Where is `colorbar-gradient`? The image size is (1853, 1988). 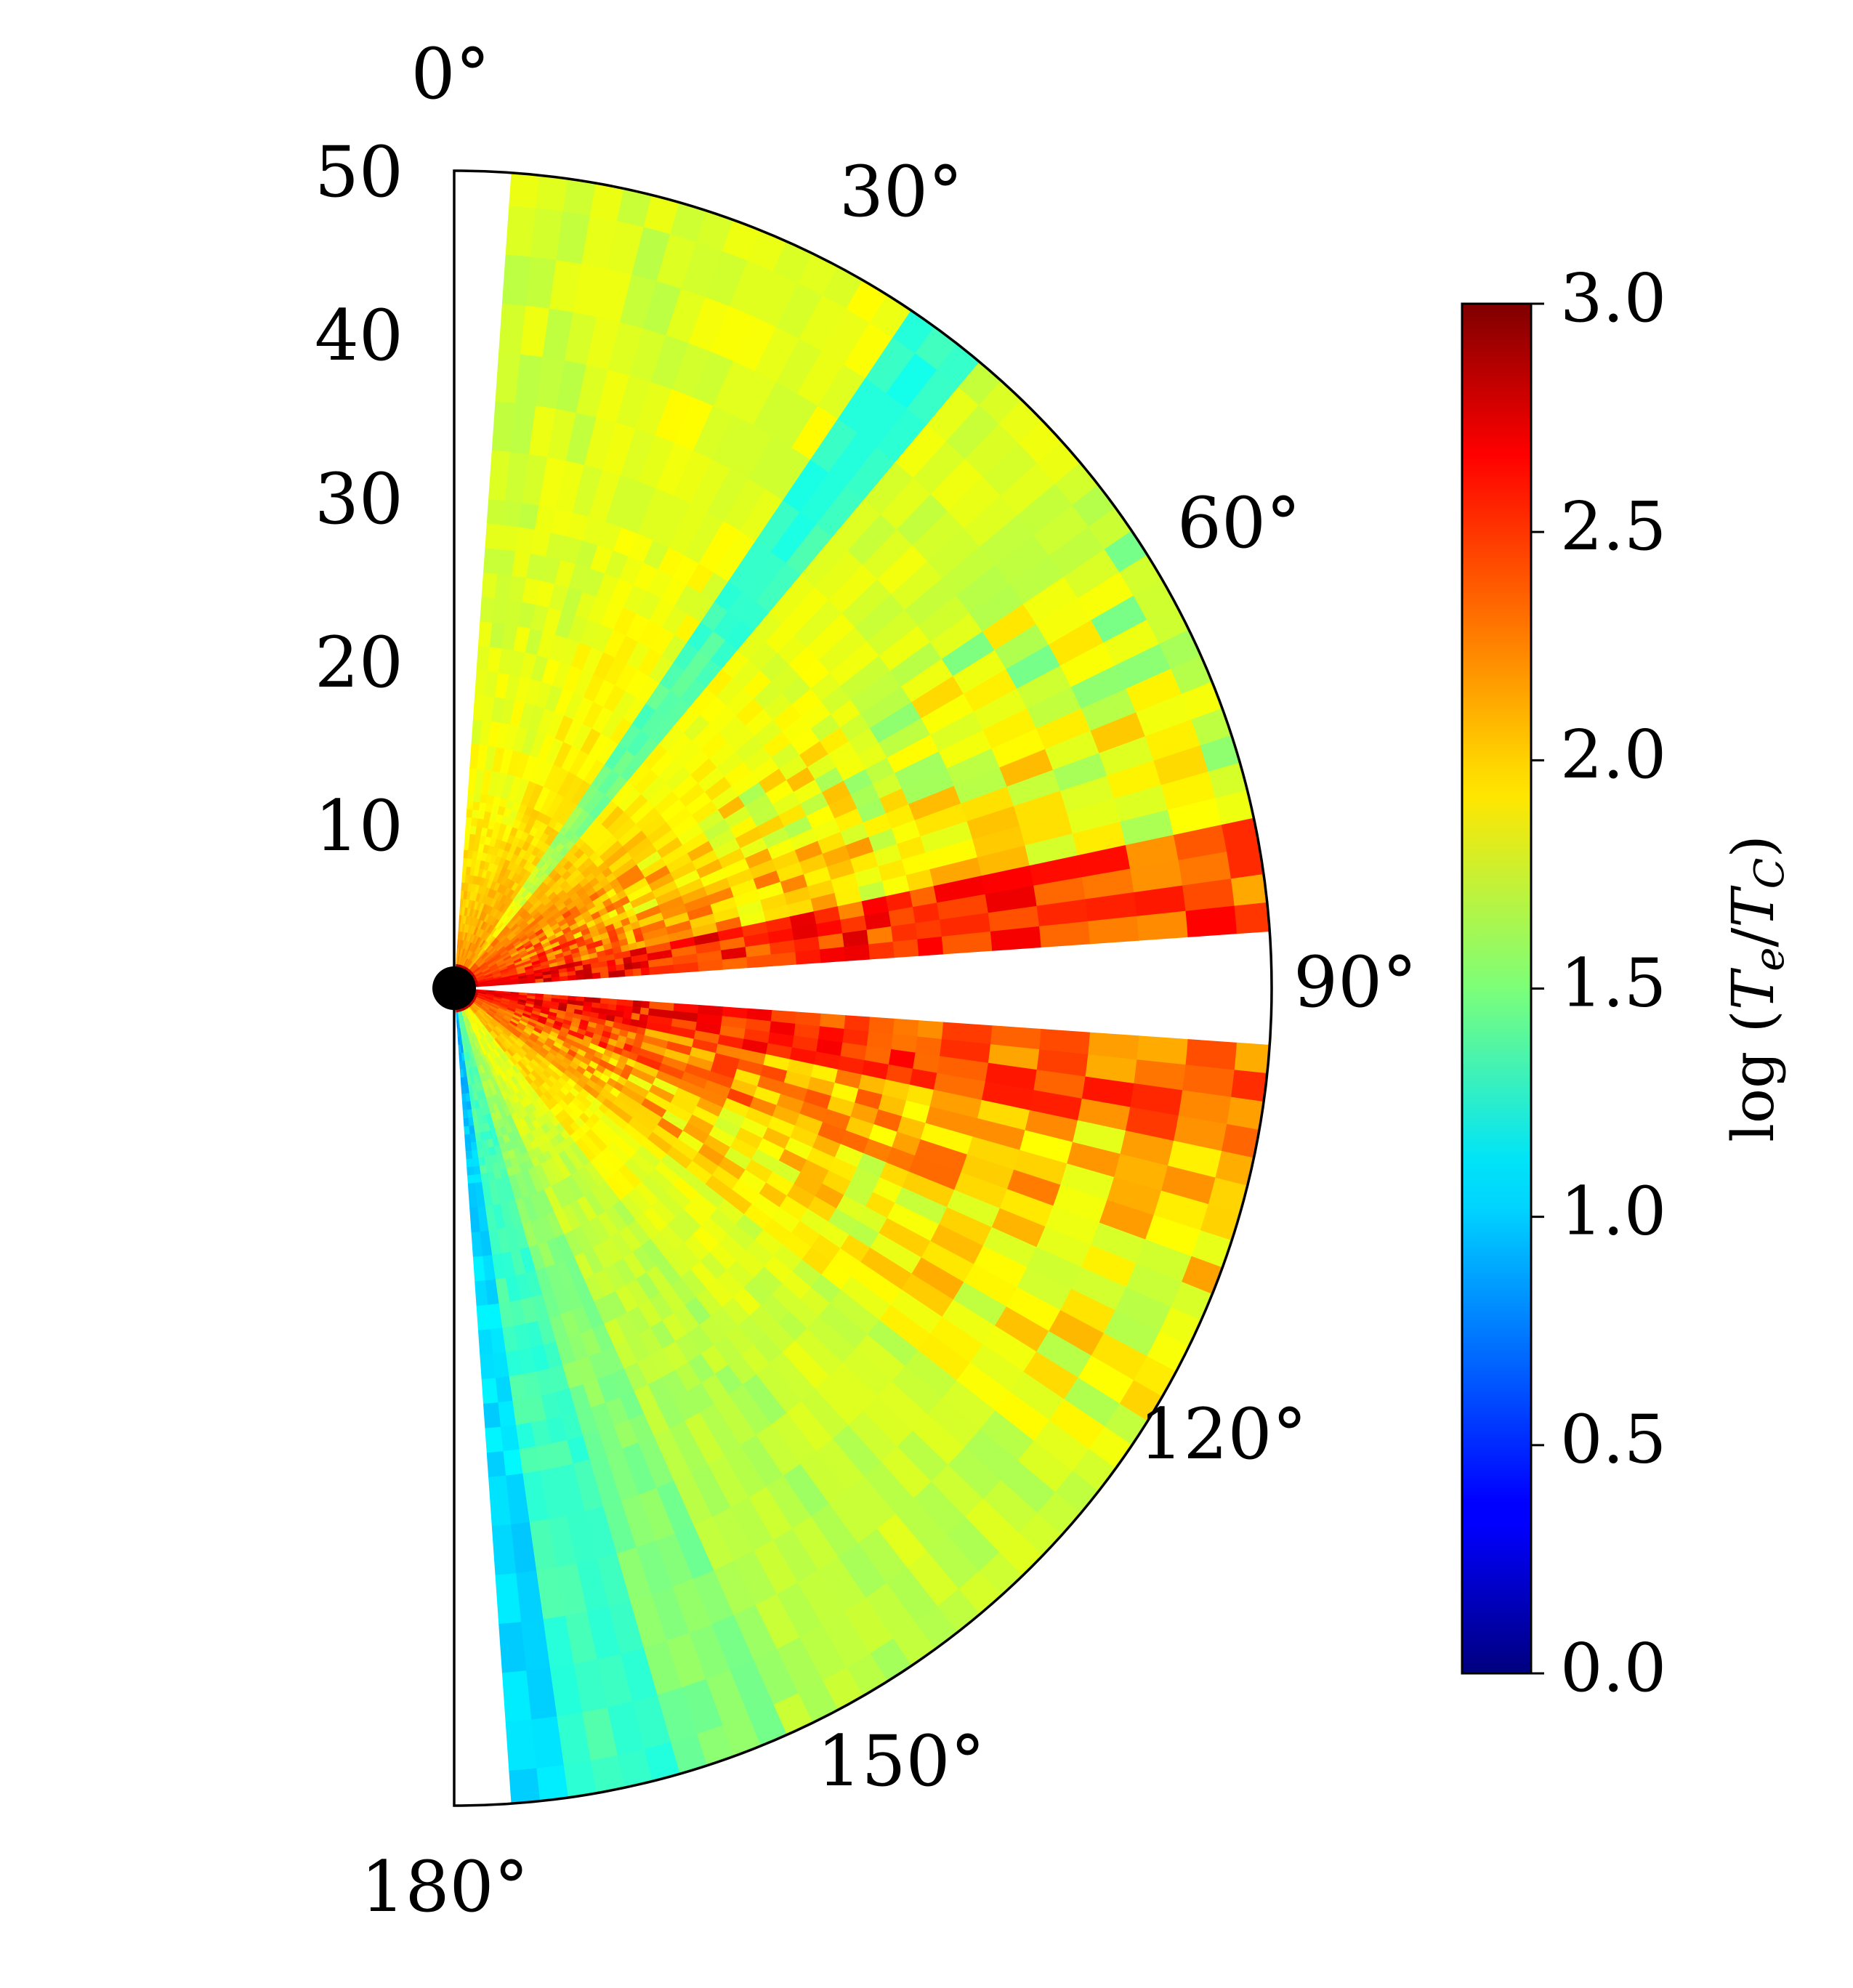 colorbar-gradient is located at coordinates (1497, 988).